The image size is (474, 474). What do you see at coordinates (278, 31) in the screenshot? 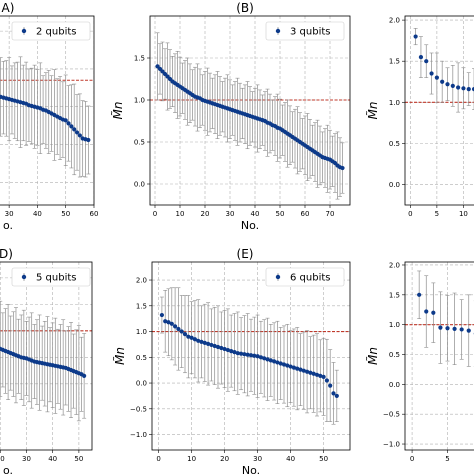
I see `legend-marker` at bounding box center [278, 31].